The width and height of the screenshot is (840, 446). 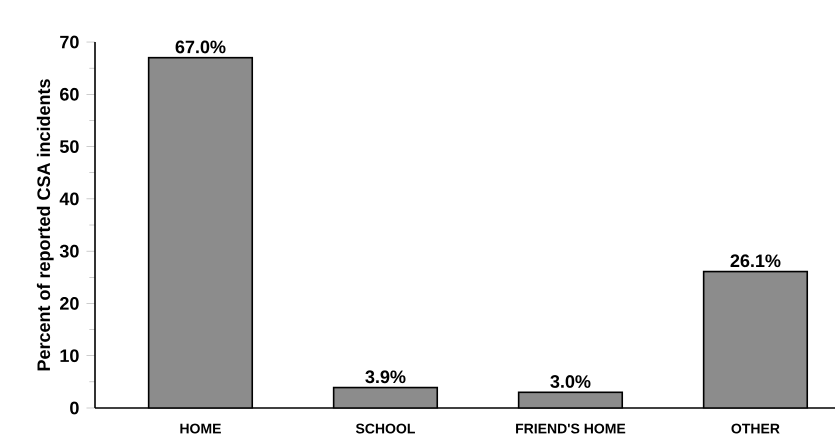 I want to click on y-axis-title: Percent of reported CSA incidents, so click(x=45, y=224).